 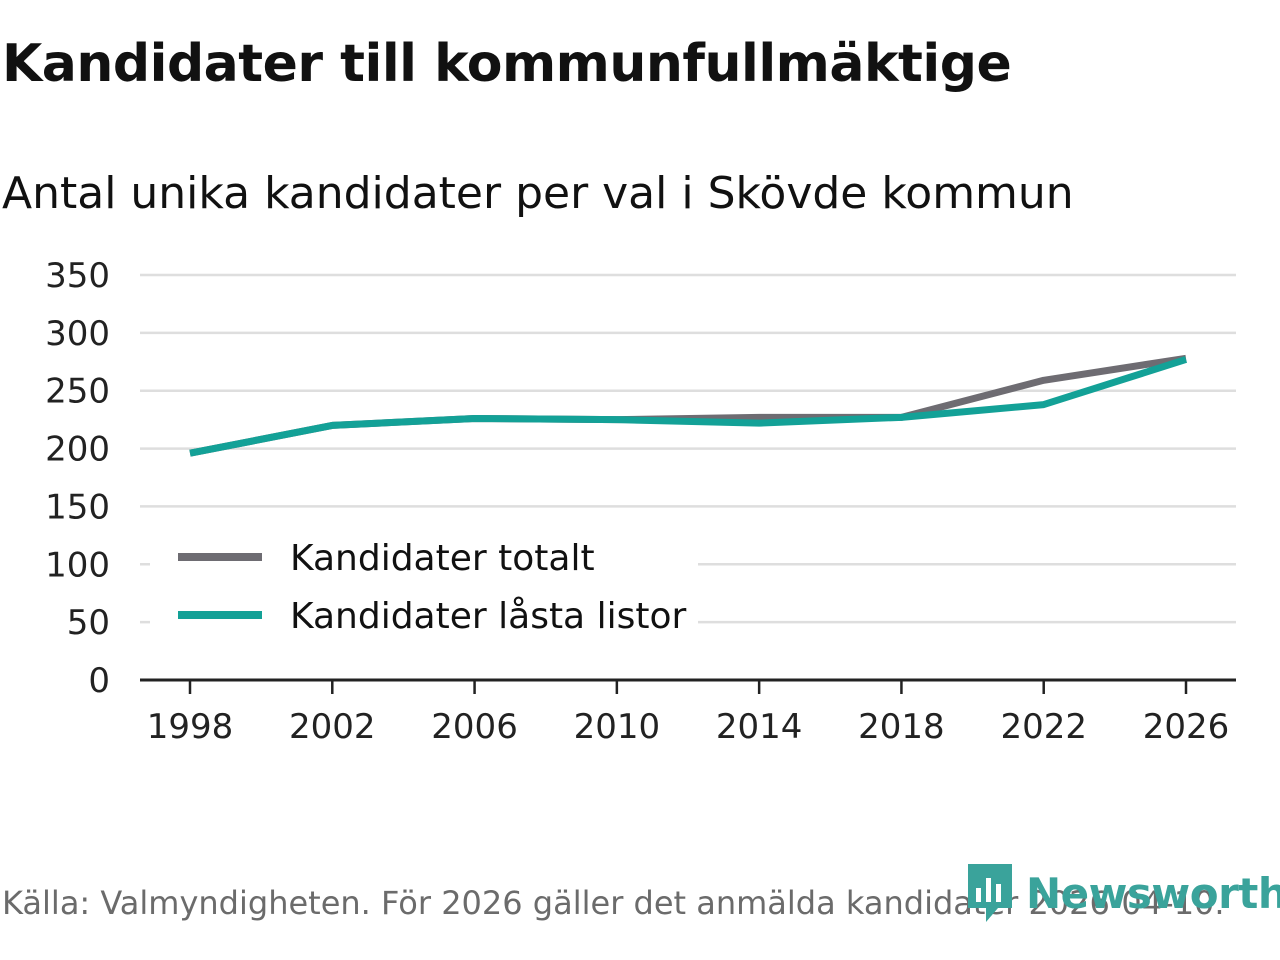 I want to click on y-tick-label: 0, so click(x=99, y=681).